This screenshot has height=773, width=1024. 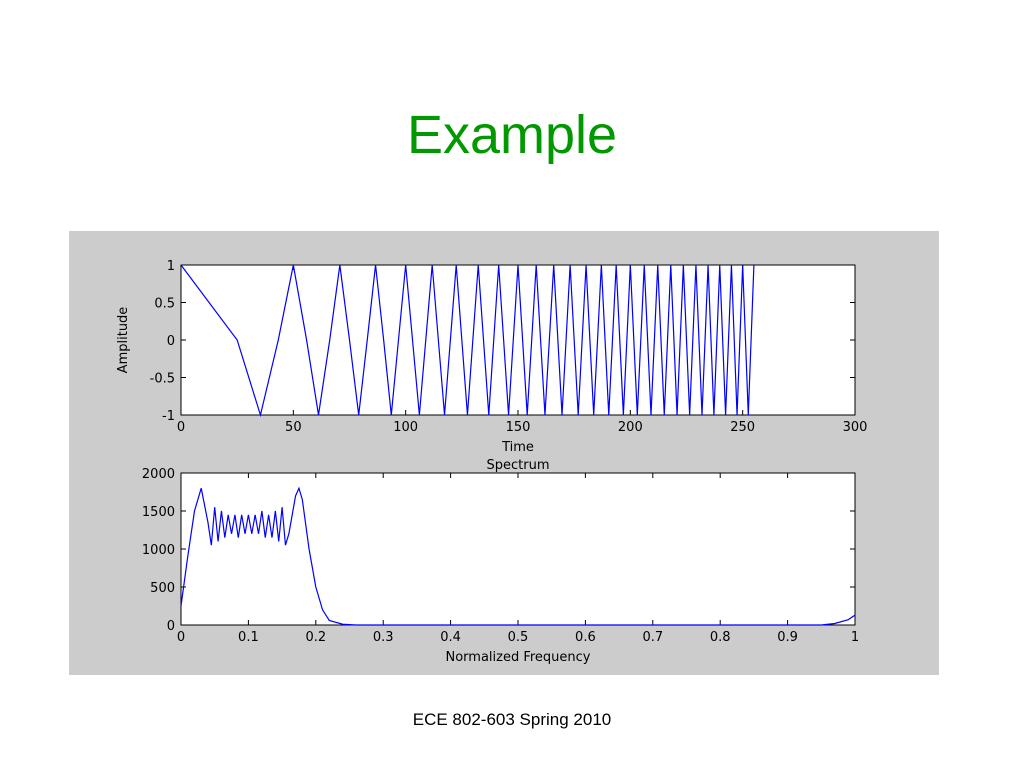 What do you see at coordinates (450, 637) in the screenshot?
I see `x-tick-label: 0.4` at bounding box center [450, 637].